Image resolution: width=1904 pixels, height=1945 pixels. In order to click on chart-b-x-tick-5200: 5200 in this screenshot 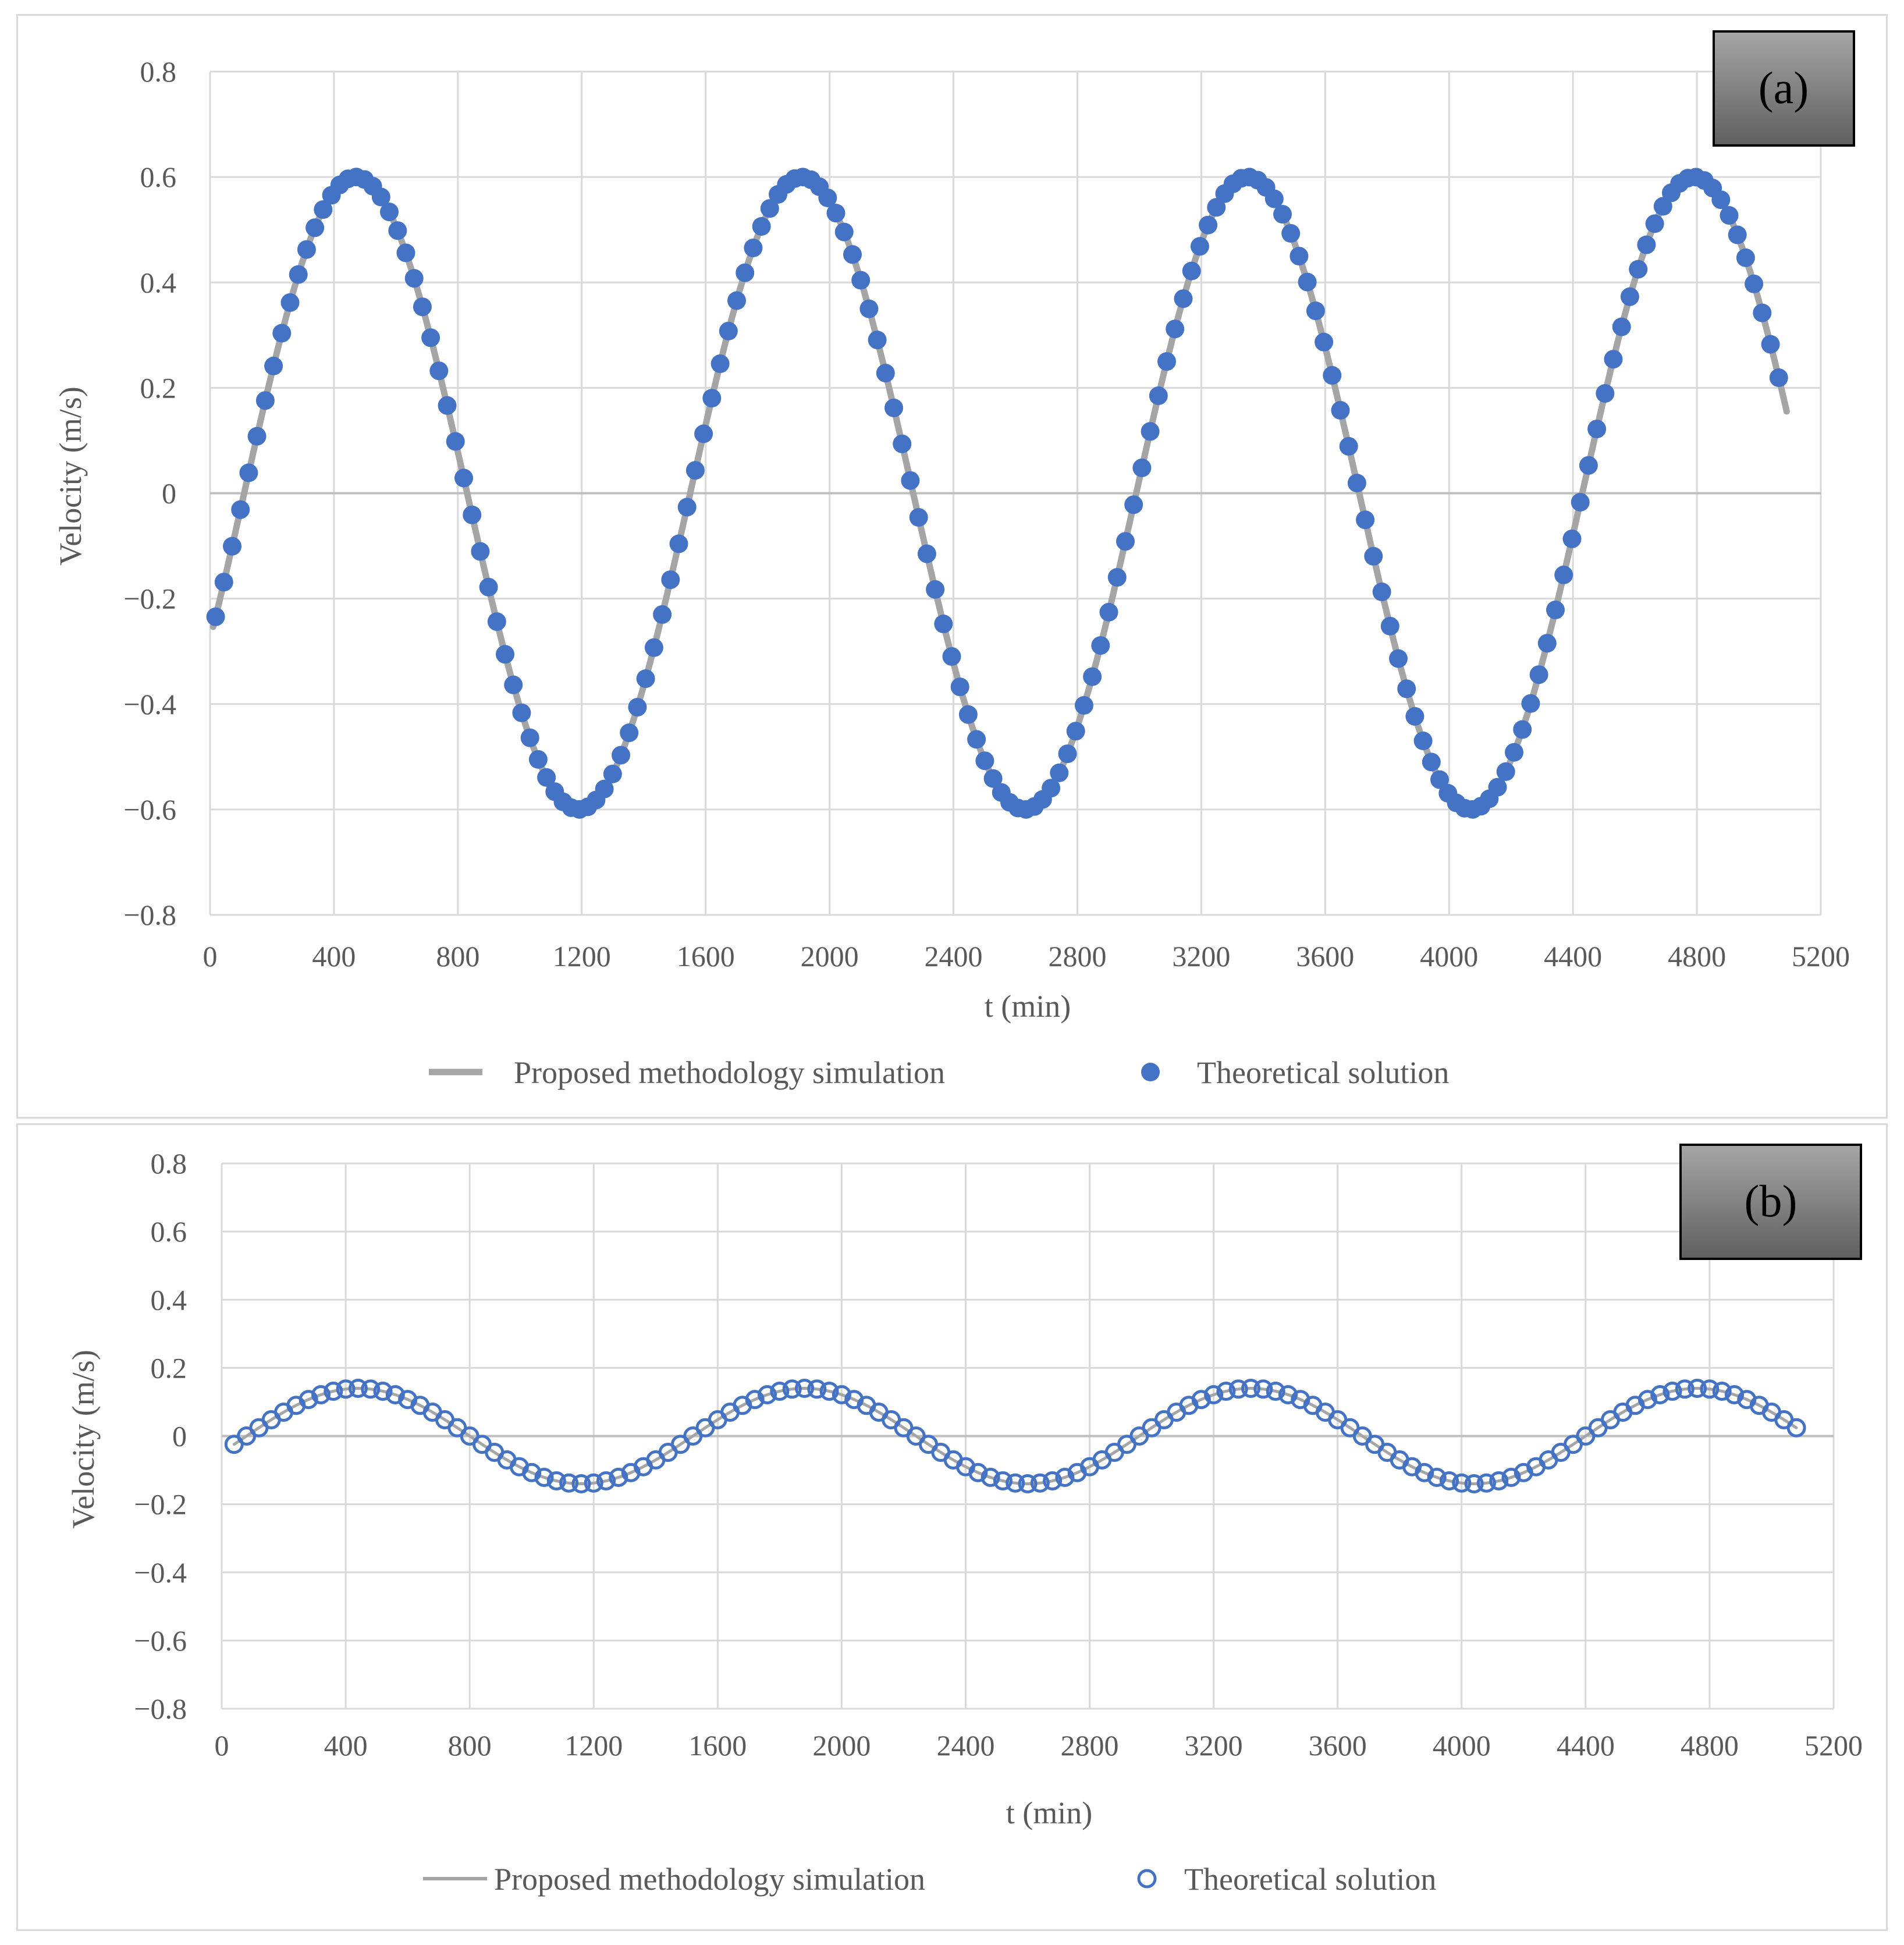, I will do `click(1833, 1745)`.